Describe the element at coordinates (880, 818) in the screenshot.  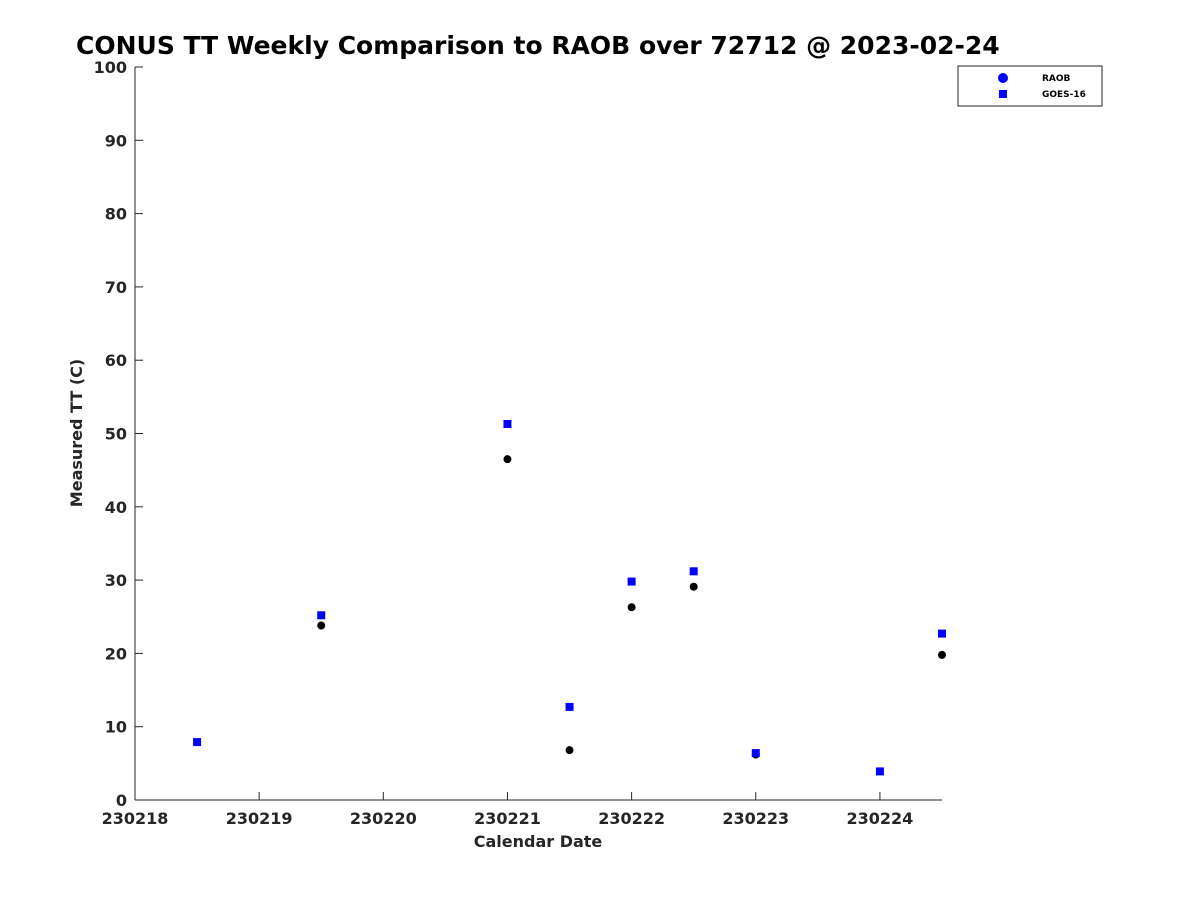
I see `x-tick-label: 230224` at that location.